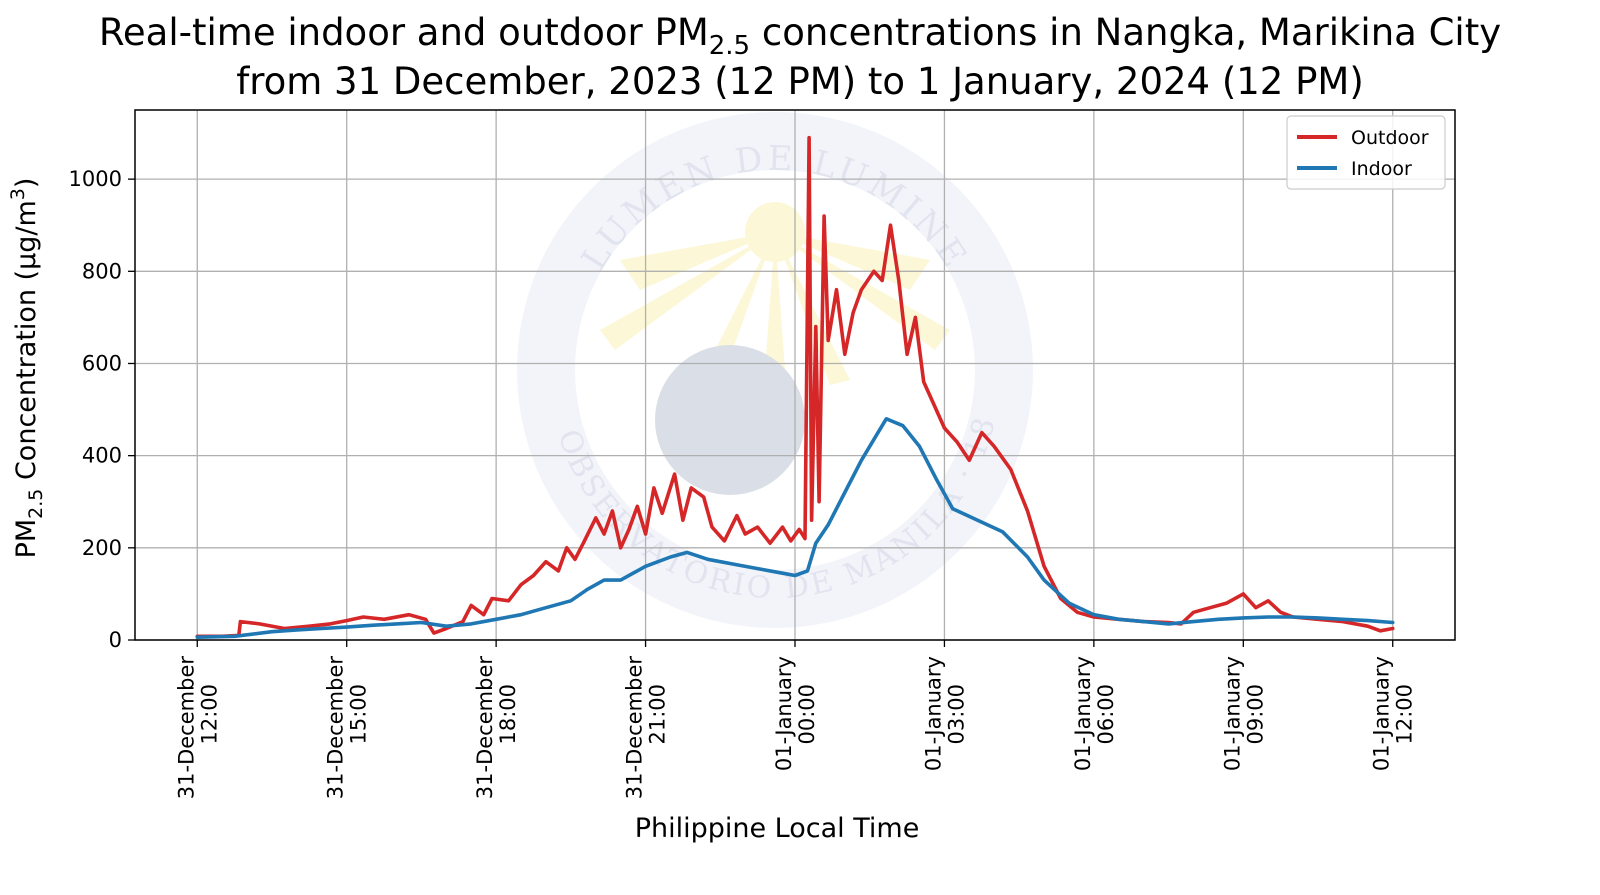  I want to click on legend-label-outdoor: Outdoor, so click(1390, 138).